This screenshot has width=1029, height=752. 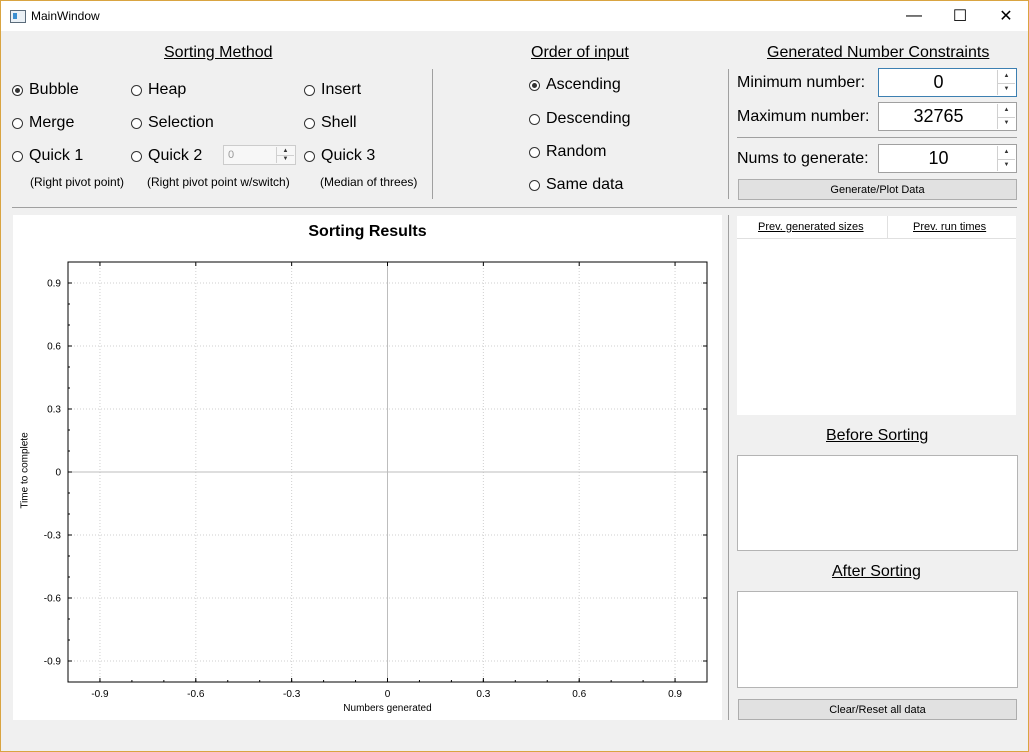 I want to click on chart-title: Sorting Results, so click(x=367, y=231).